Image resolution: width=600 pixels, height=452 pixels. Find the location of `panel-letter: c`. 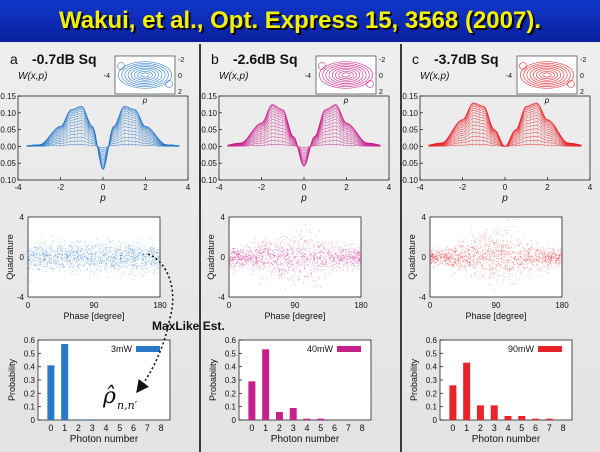

panel-letter: c is located at coordinates (415, 59).